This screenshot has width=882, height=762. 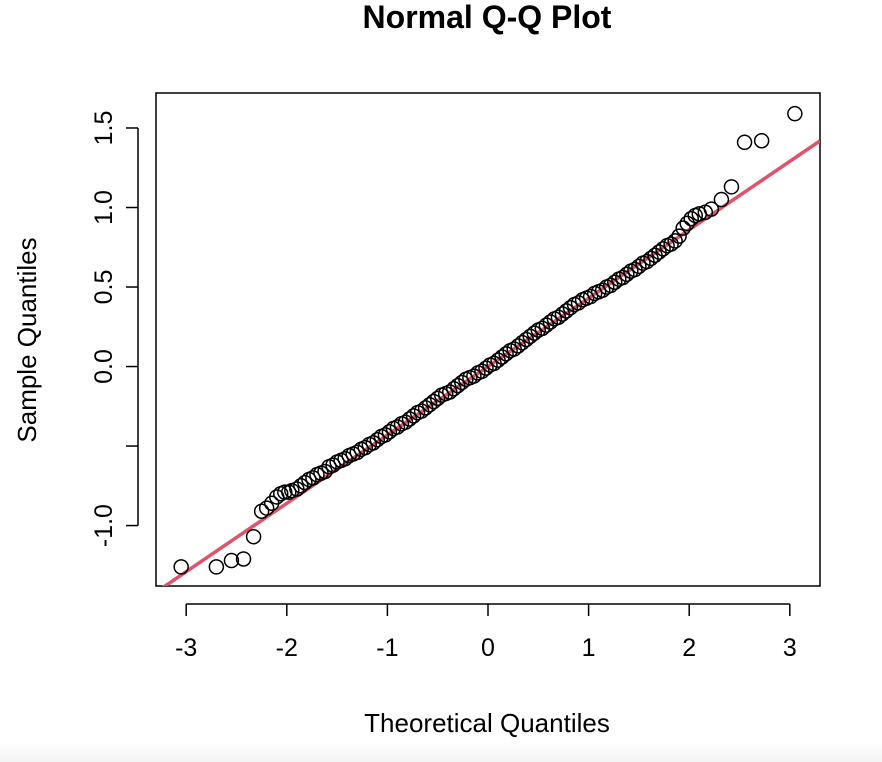 I want to click on y-tick-label: 0.0, so click(x=104, y=366).